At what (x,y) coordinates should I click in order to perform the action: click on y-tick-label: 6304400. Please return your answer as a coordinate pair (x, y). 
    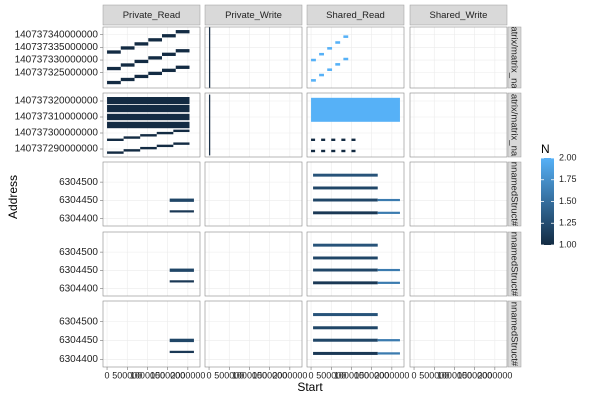
    Looking at the image, I should click on (78, 288).